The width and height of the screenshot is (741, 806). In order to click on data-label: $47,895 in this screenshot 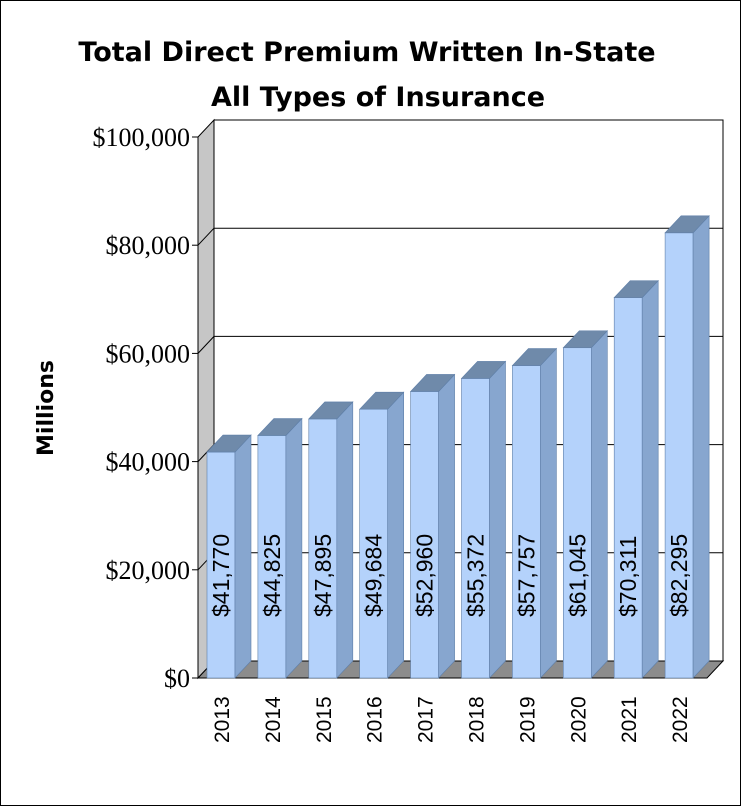, I will do `click(323, 575)`.